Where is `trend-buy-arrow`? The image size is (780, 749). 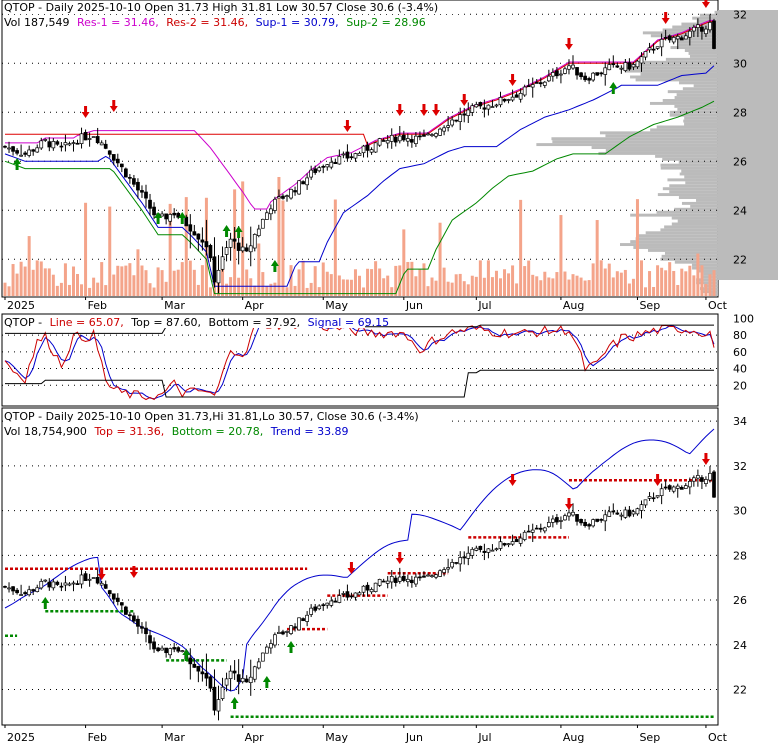 trend-buy-arrow is located at coordinates (186, 655).